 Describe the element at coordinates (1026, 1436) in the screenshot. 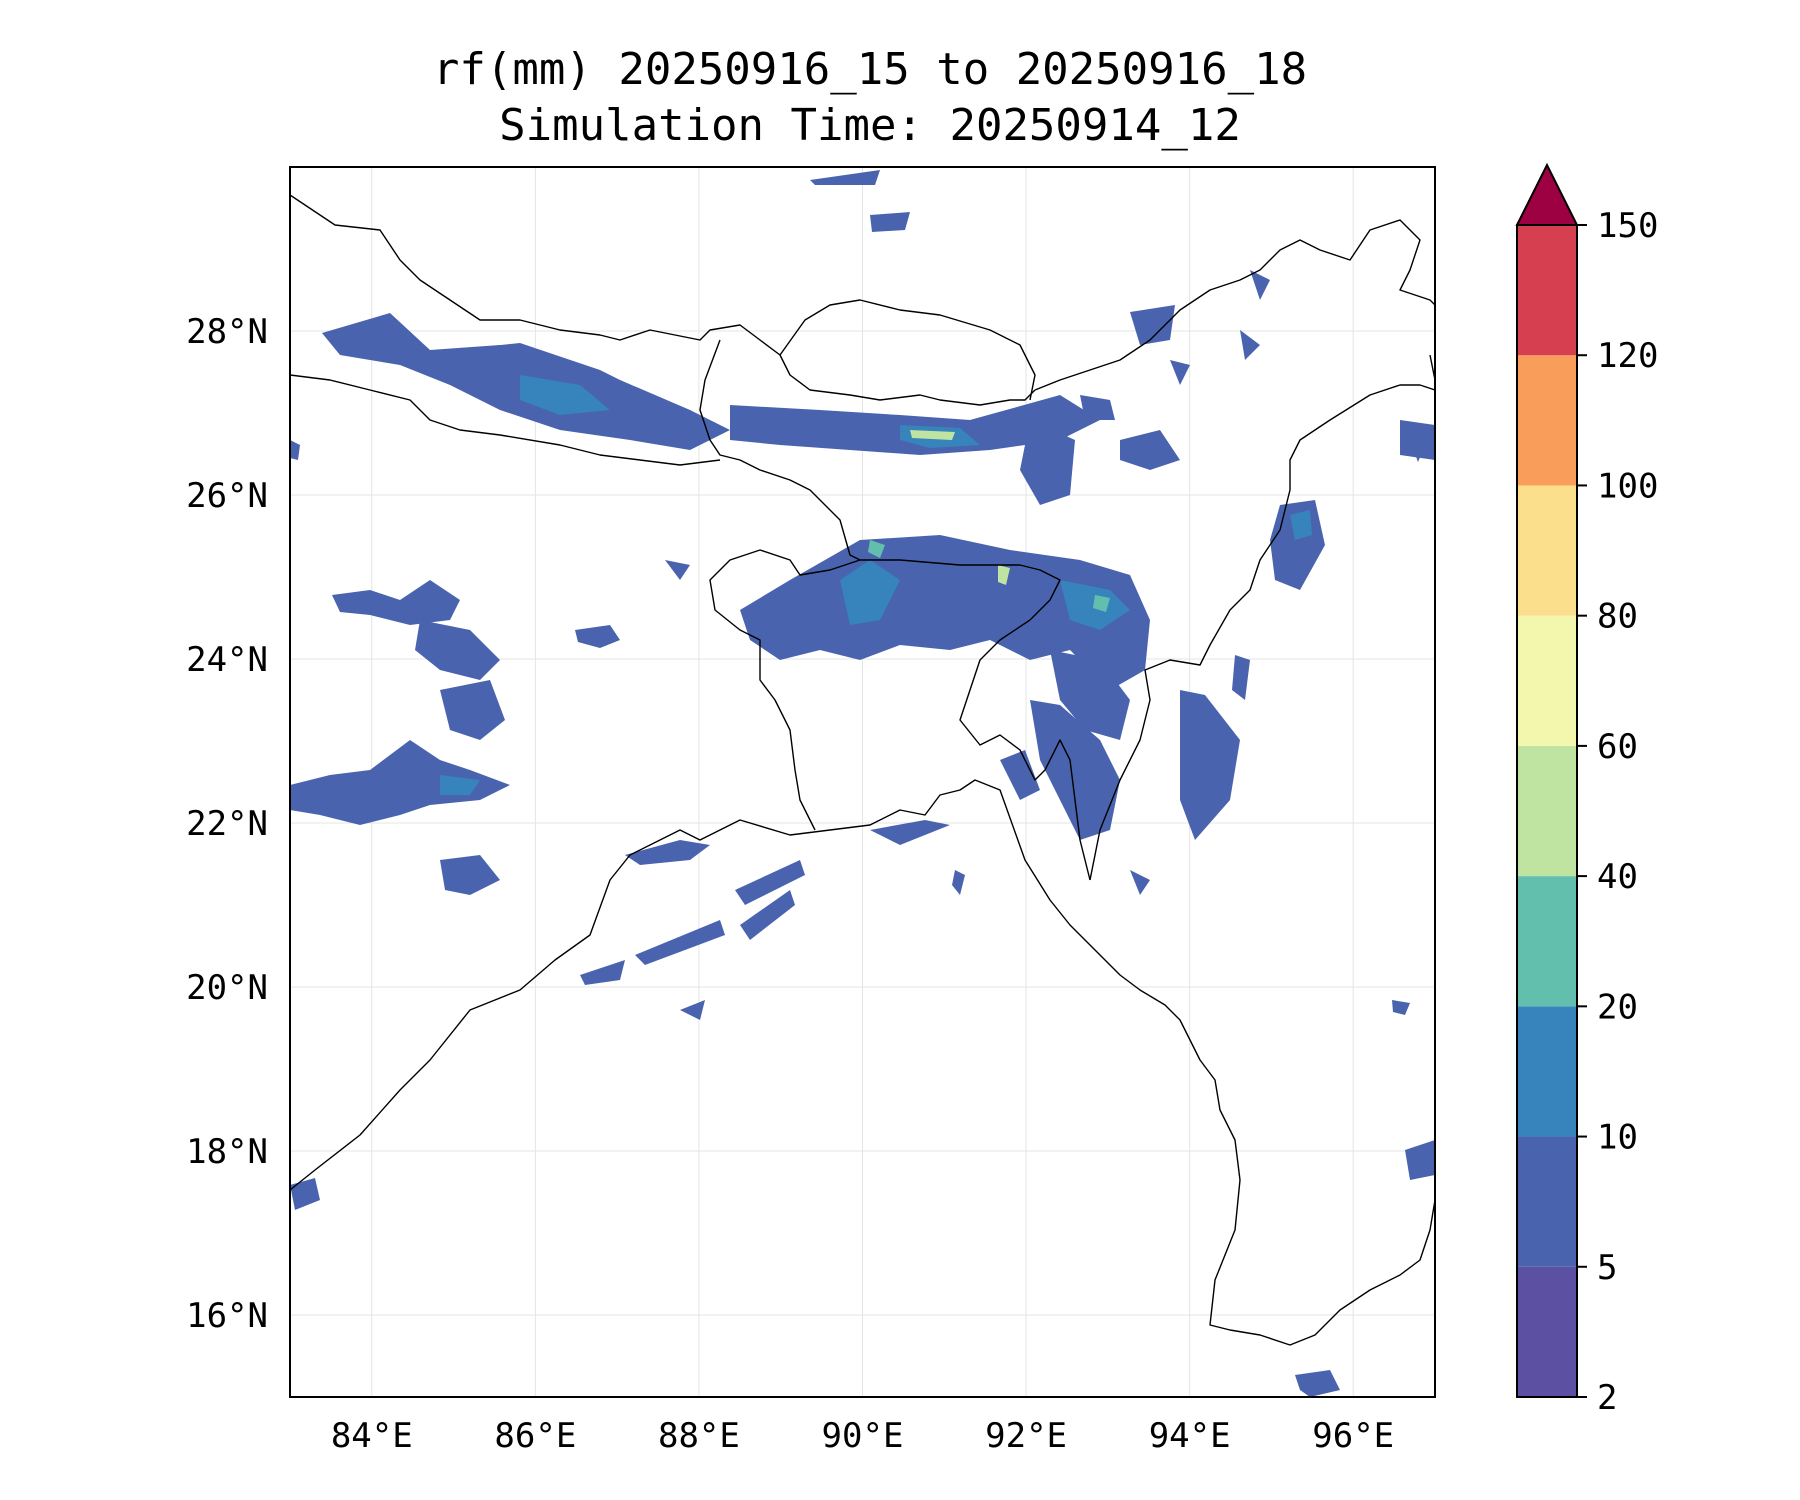

I see `lon-tick-label: 92°E` at that location.